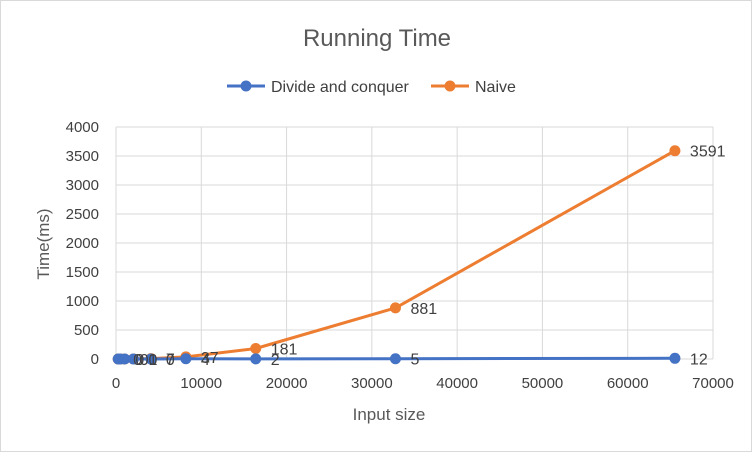 The width and height of the screenshot is (752, 452). What do you see at coordinates (708, 152) in the screenshot?
I see `data-label: 3591` at bounding box center [708, 152].